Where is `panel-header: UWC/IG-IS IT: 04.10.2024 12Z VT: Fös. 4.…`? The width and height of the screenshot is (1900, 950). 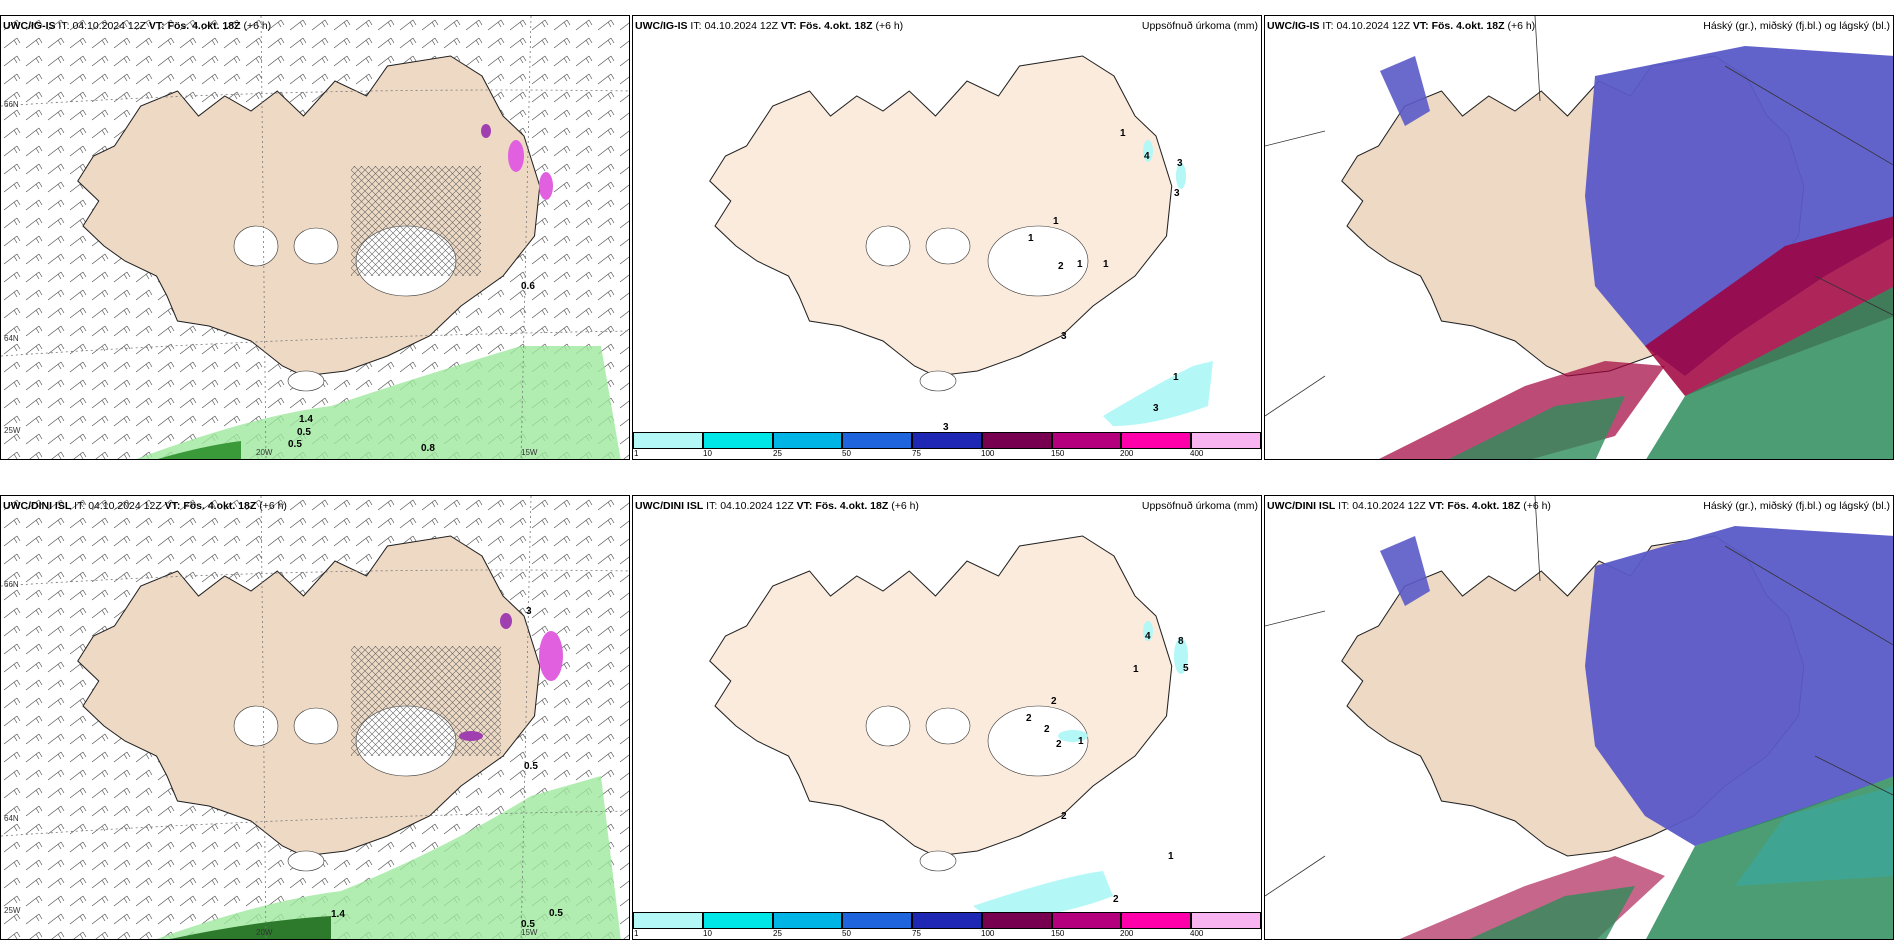
panel-header: UWC/IG-IS IT: 04.10.2024 12Z VT: Fös. 4.… is located at coordinates (137, 26).